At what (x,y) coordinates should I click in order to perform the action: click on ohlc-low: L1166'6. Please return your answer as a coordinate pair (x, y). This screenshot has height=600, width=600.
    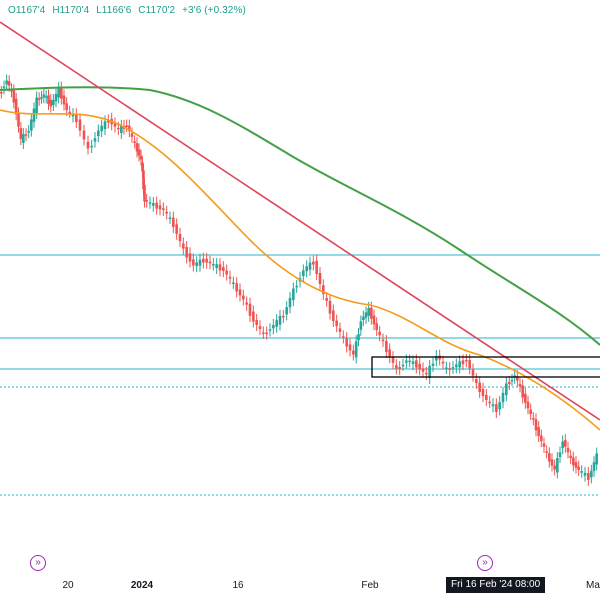
    Looking at the image, I should click on (114, 10).